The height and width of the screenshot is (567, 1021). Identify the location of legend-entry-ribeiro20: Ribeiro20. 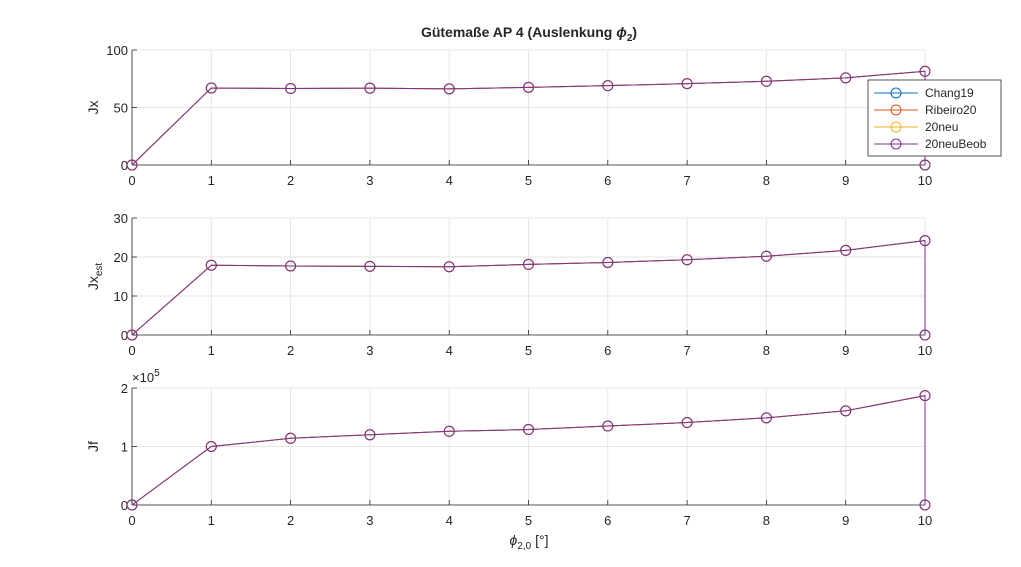
(925, 110).